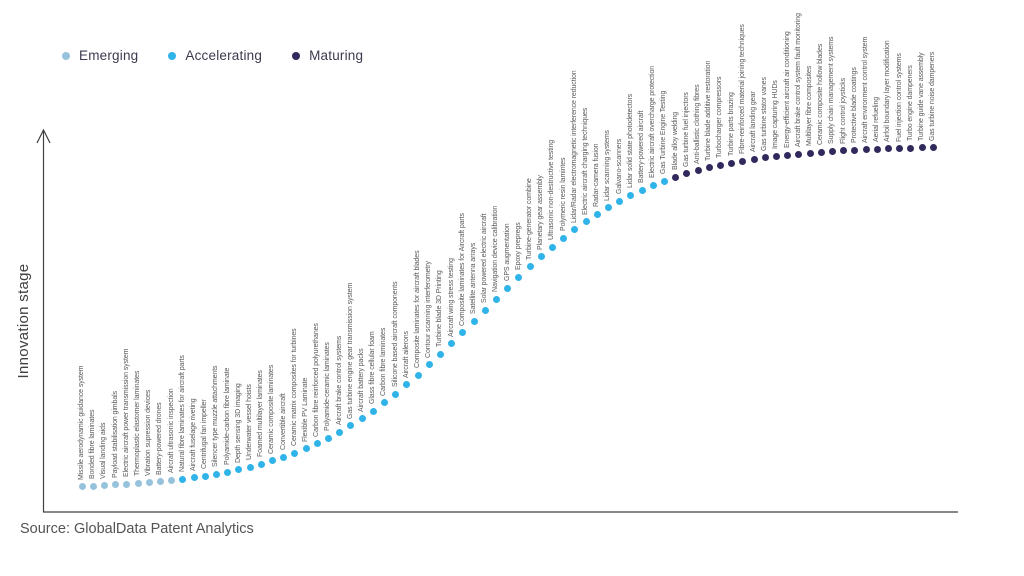 The height and width of the screenshot is (576, 1024). What do you see at coordinates (619, 167) in the screenshot?
I see `data-point-label: Galvano-scanners` at bounding box center [619, 167].